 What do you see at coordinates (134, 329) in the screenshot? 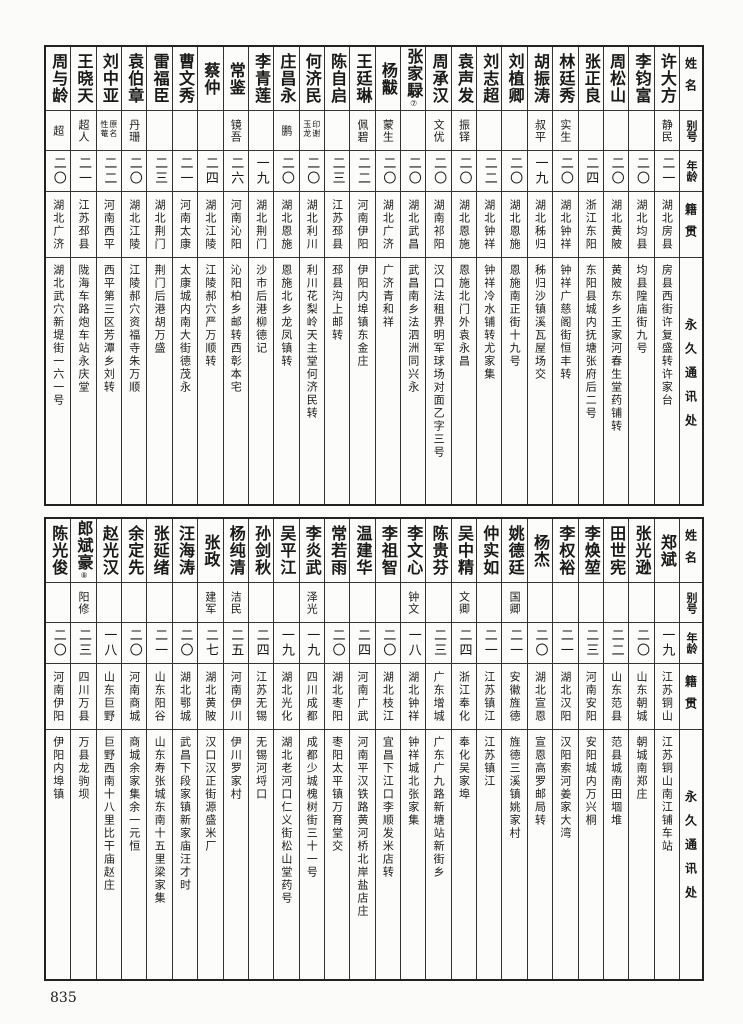
I see `person-address: 江陵郝穴资福寺朱万顺` at bounding box center [134, 329].